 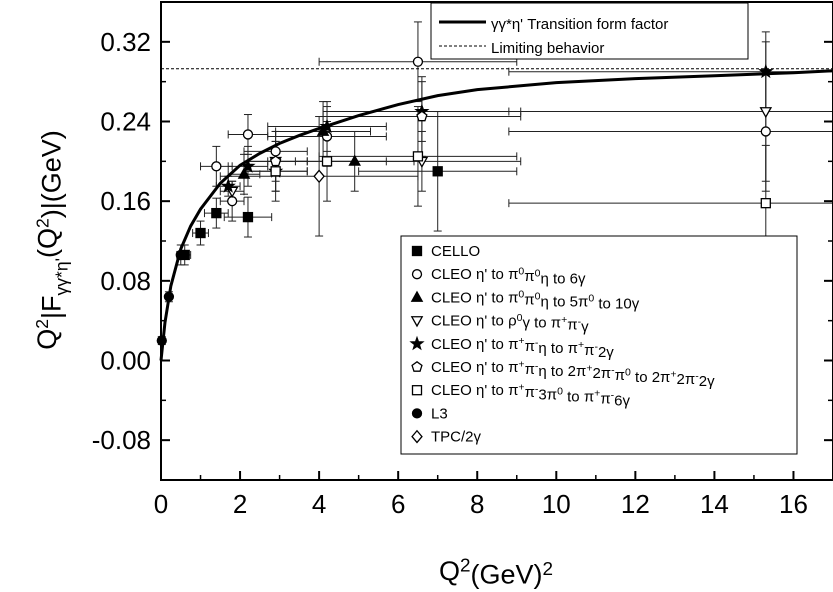 What do you see at coordinates (556, 504) in the screenshot?
I see `x-tick-label: 10` at bounding box center [556, 504].